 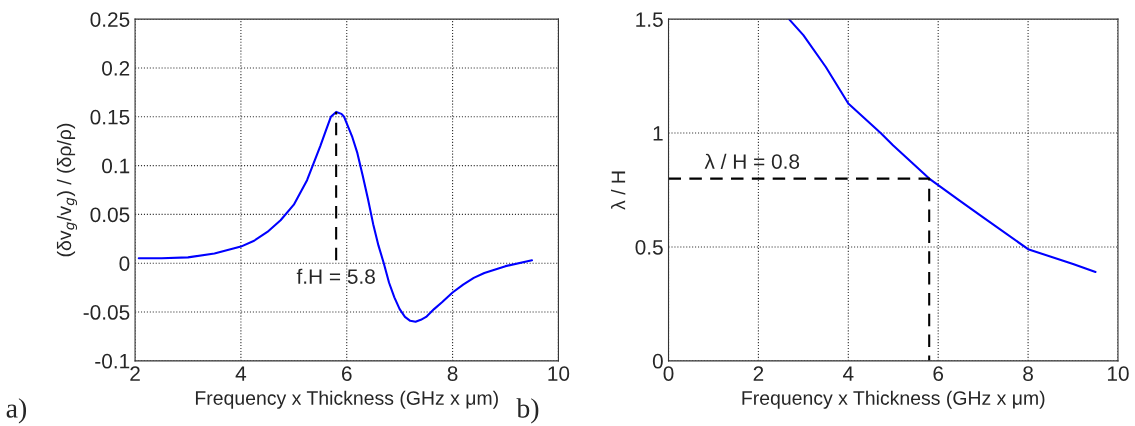 I want to click on y-tick-label: 0.5, so click(x=649, y=247).